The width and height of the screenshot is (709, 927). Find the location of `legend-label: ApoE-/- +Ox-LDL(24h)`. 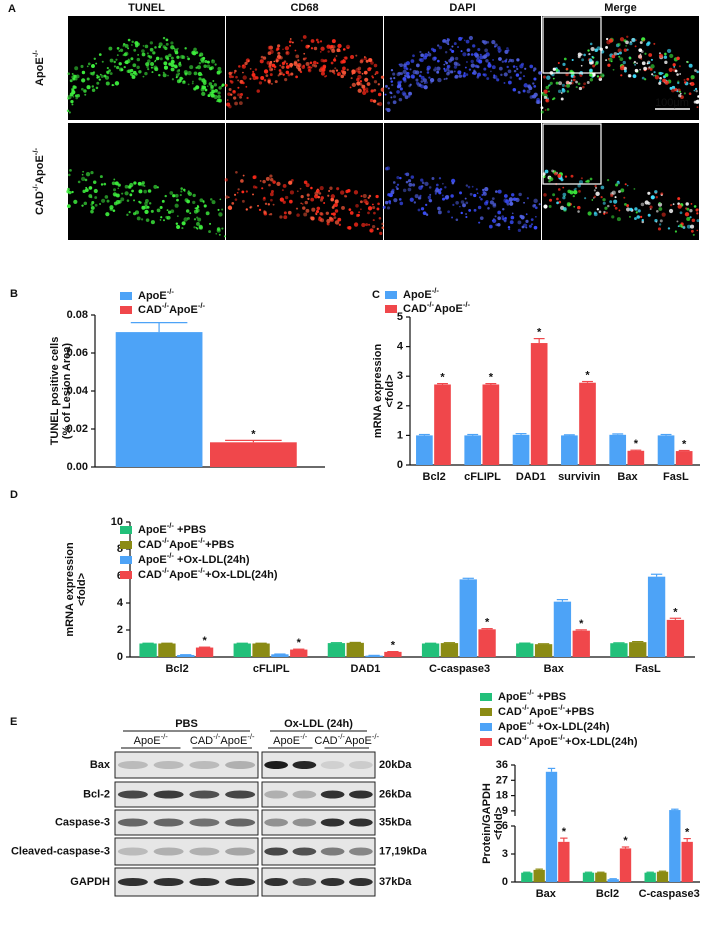

legend-label: ApoE-/- +Ox-LDL(24h) is located at coordinates (194, 558).